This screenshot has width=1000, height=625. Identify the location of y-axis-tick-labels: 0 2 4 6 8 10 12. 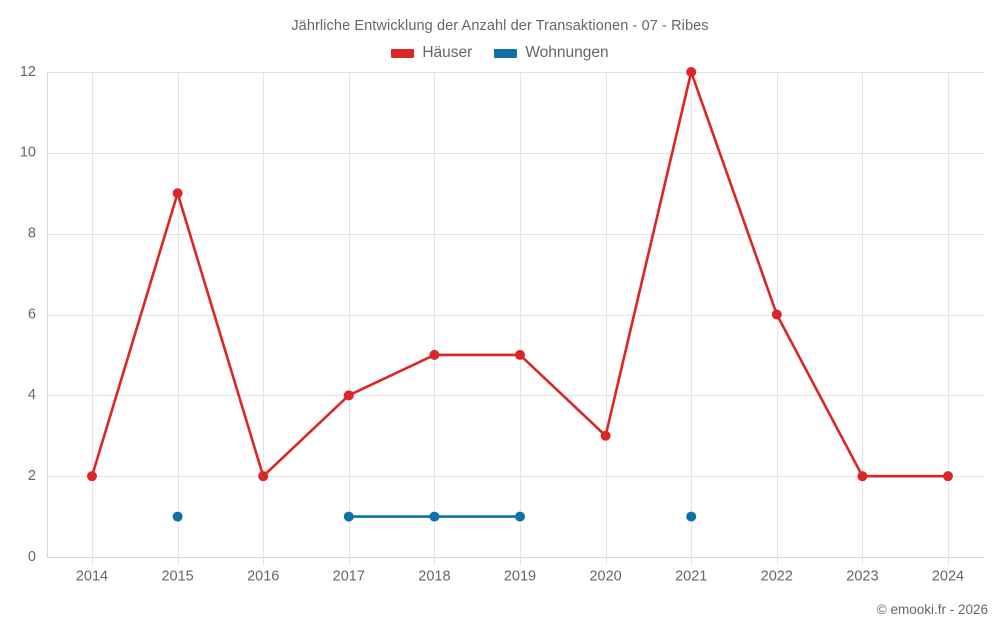
(28, 314).